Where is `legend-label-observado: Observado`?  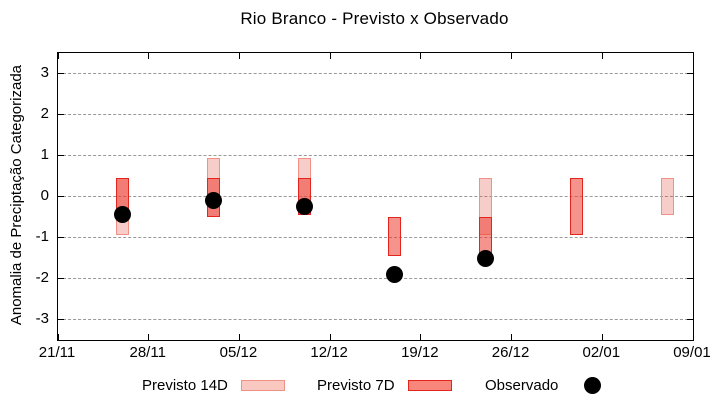
legend-label-observado: Observado is located at coordinates (522, 385).